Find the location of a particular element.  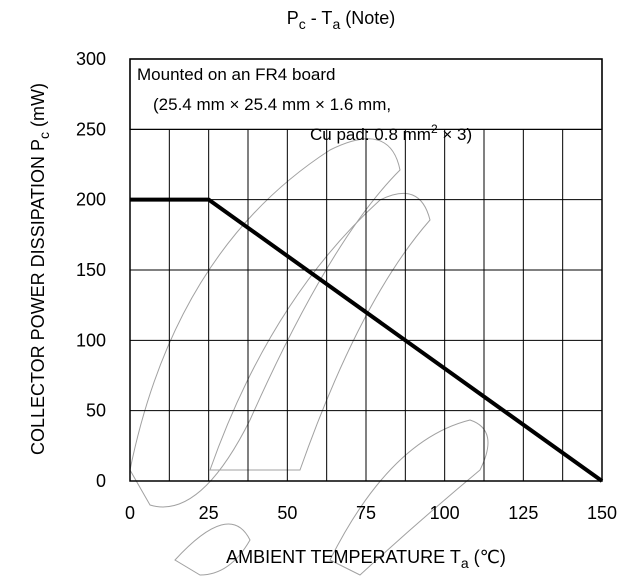

y-tick-label: 100 is located at coordinates (91, 340).